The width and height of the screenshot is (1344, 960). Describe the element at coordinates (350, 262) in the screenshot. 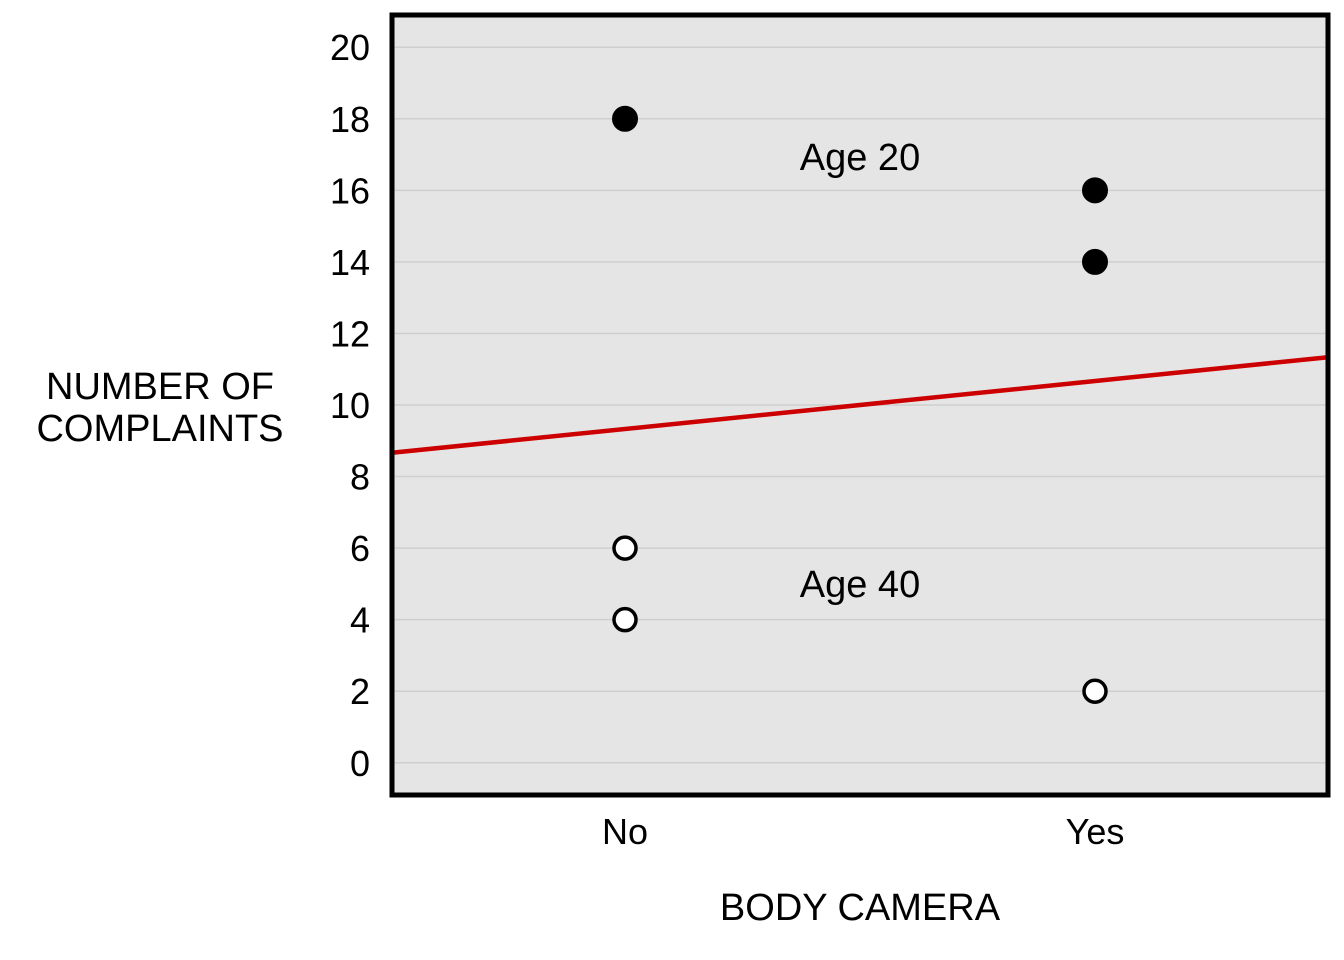

I see `y-tick-label-14: 14` at that location.